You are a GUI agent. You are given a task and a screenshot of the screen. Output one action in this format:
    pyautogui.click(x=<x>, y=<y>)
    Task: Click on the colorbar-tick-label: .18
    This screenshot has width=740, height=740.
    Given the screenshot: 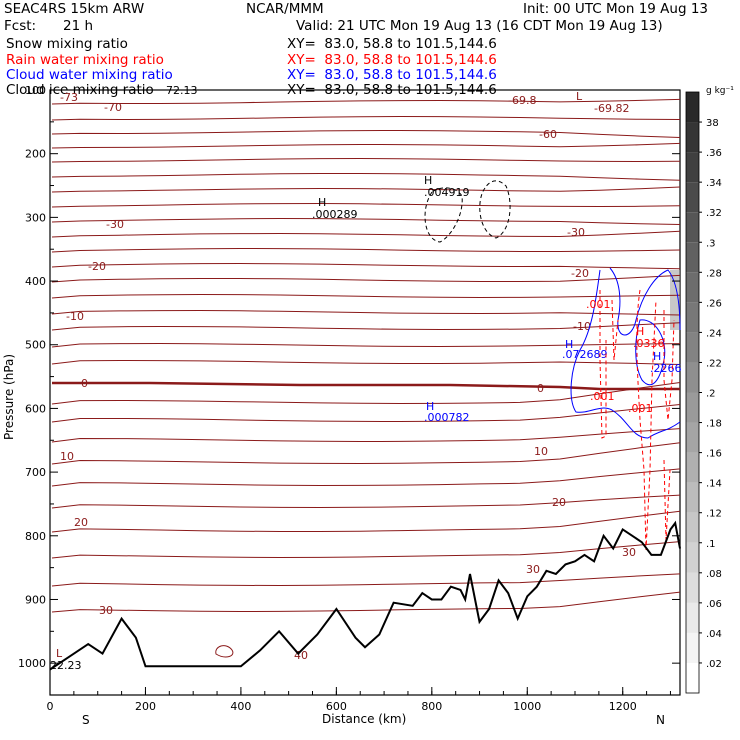 What is the action you would take?
    pyautogui.click(x=714, y=424)
    